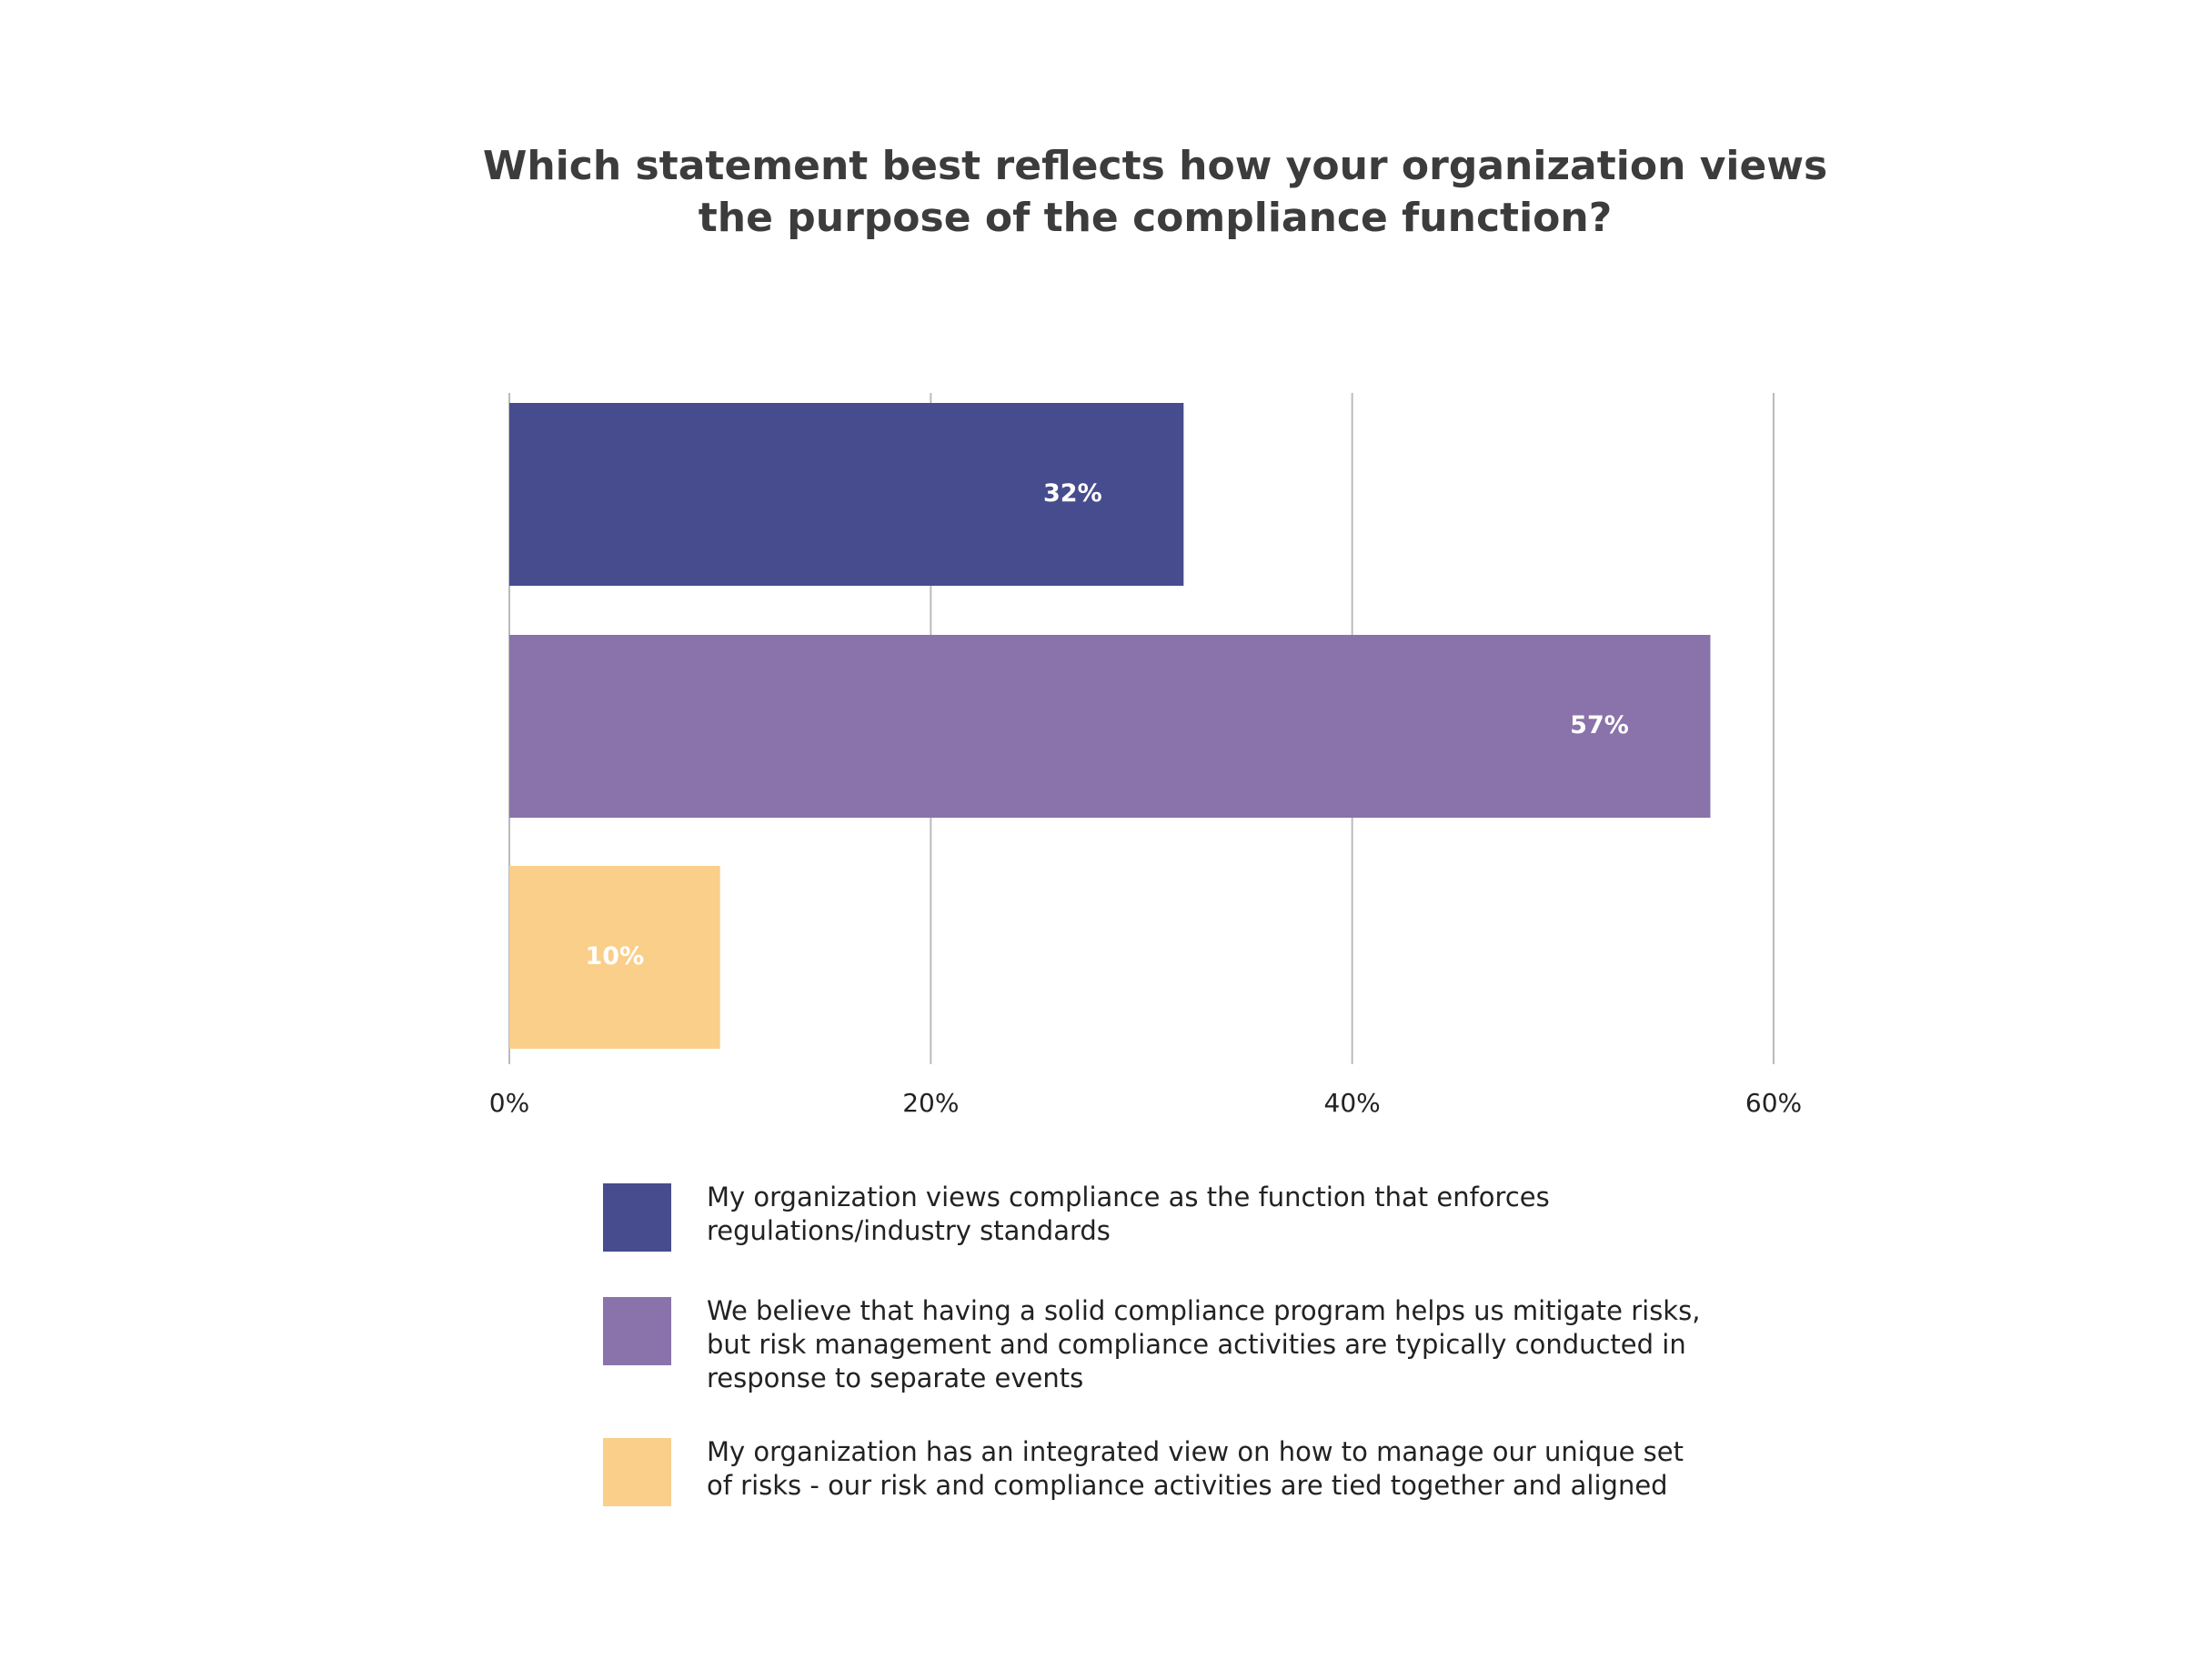  What do you see at coordinates (1774, 1103) in the screenshot?
I see `x-tick-label: 60%` at bounding box center [1774, 1103].